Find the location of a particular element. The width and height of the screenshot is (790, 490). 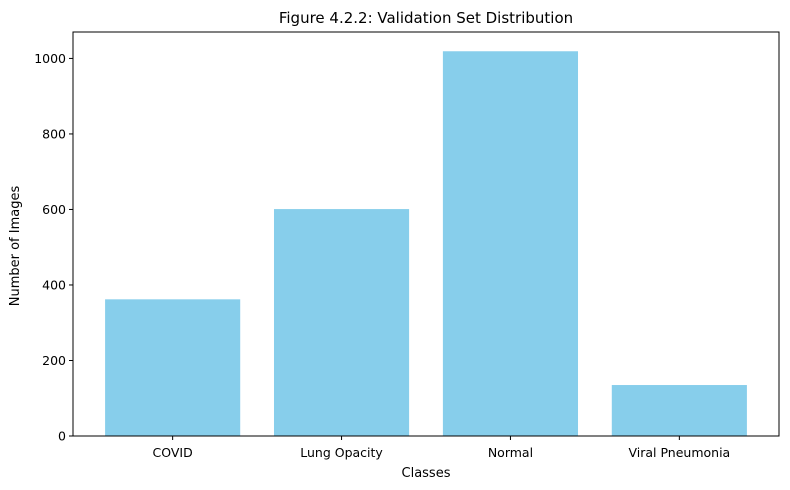

bar-lung-opacity is located at coordinates (341, 322).